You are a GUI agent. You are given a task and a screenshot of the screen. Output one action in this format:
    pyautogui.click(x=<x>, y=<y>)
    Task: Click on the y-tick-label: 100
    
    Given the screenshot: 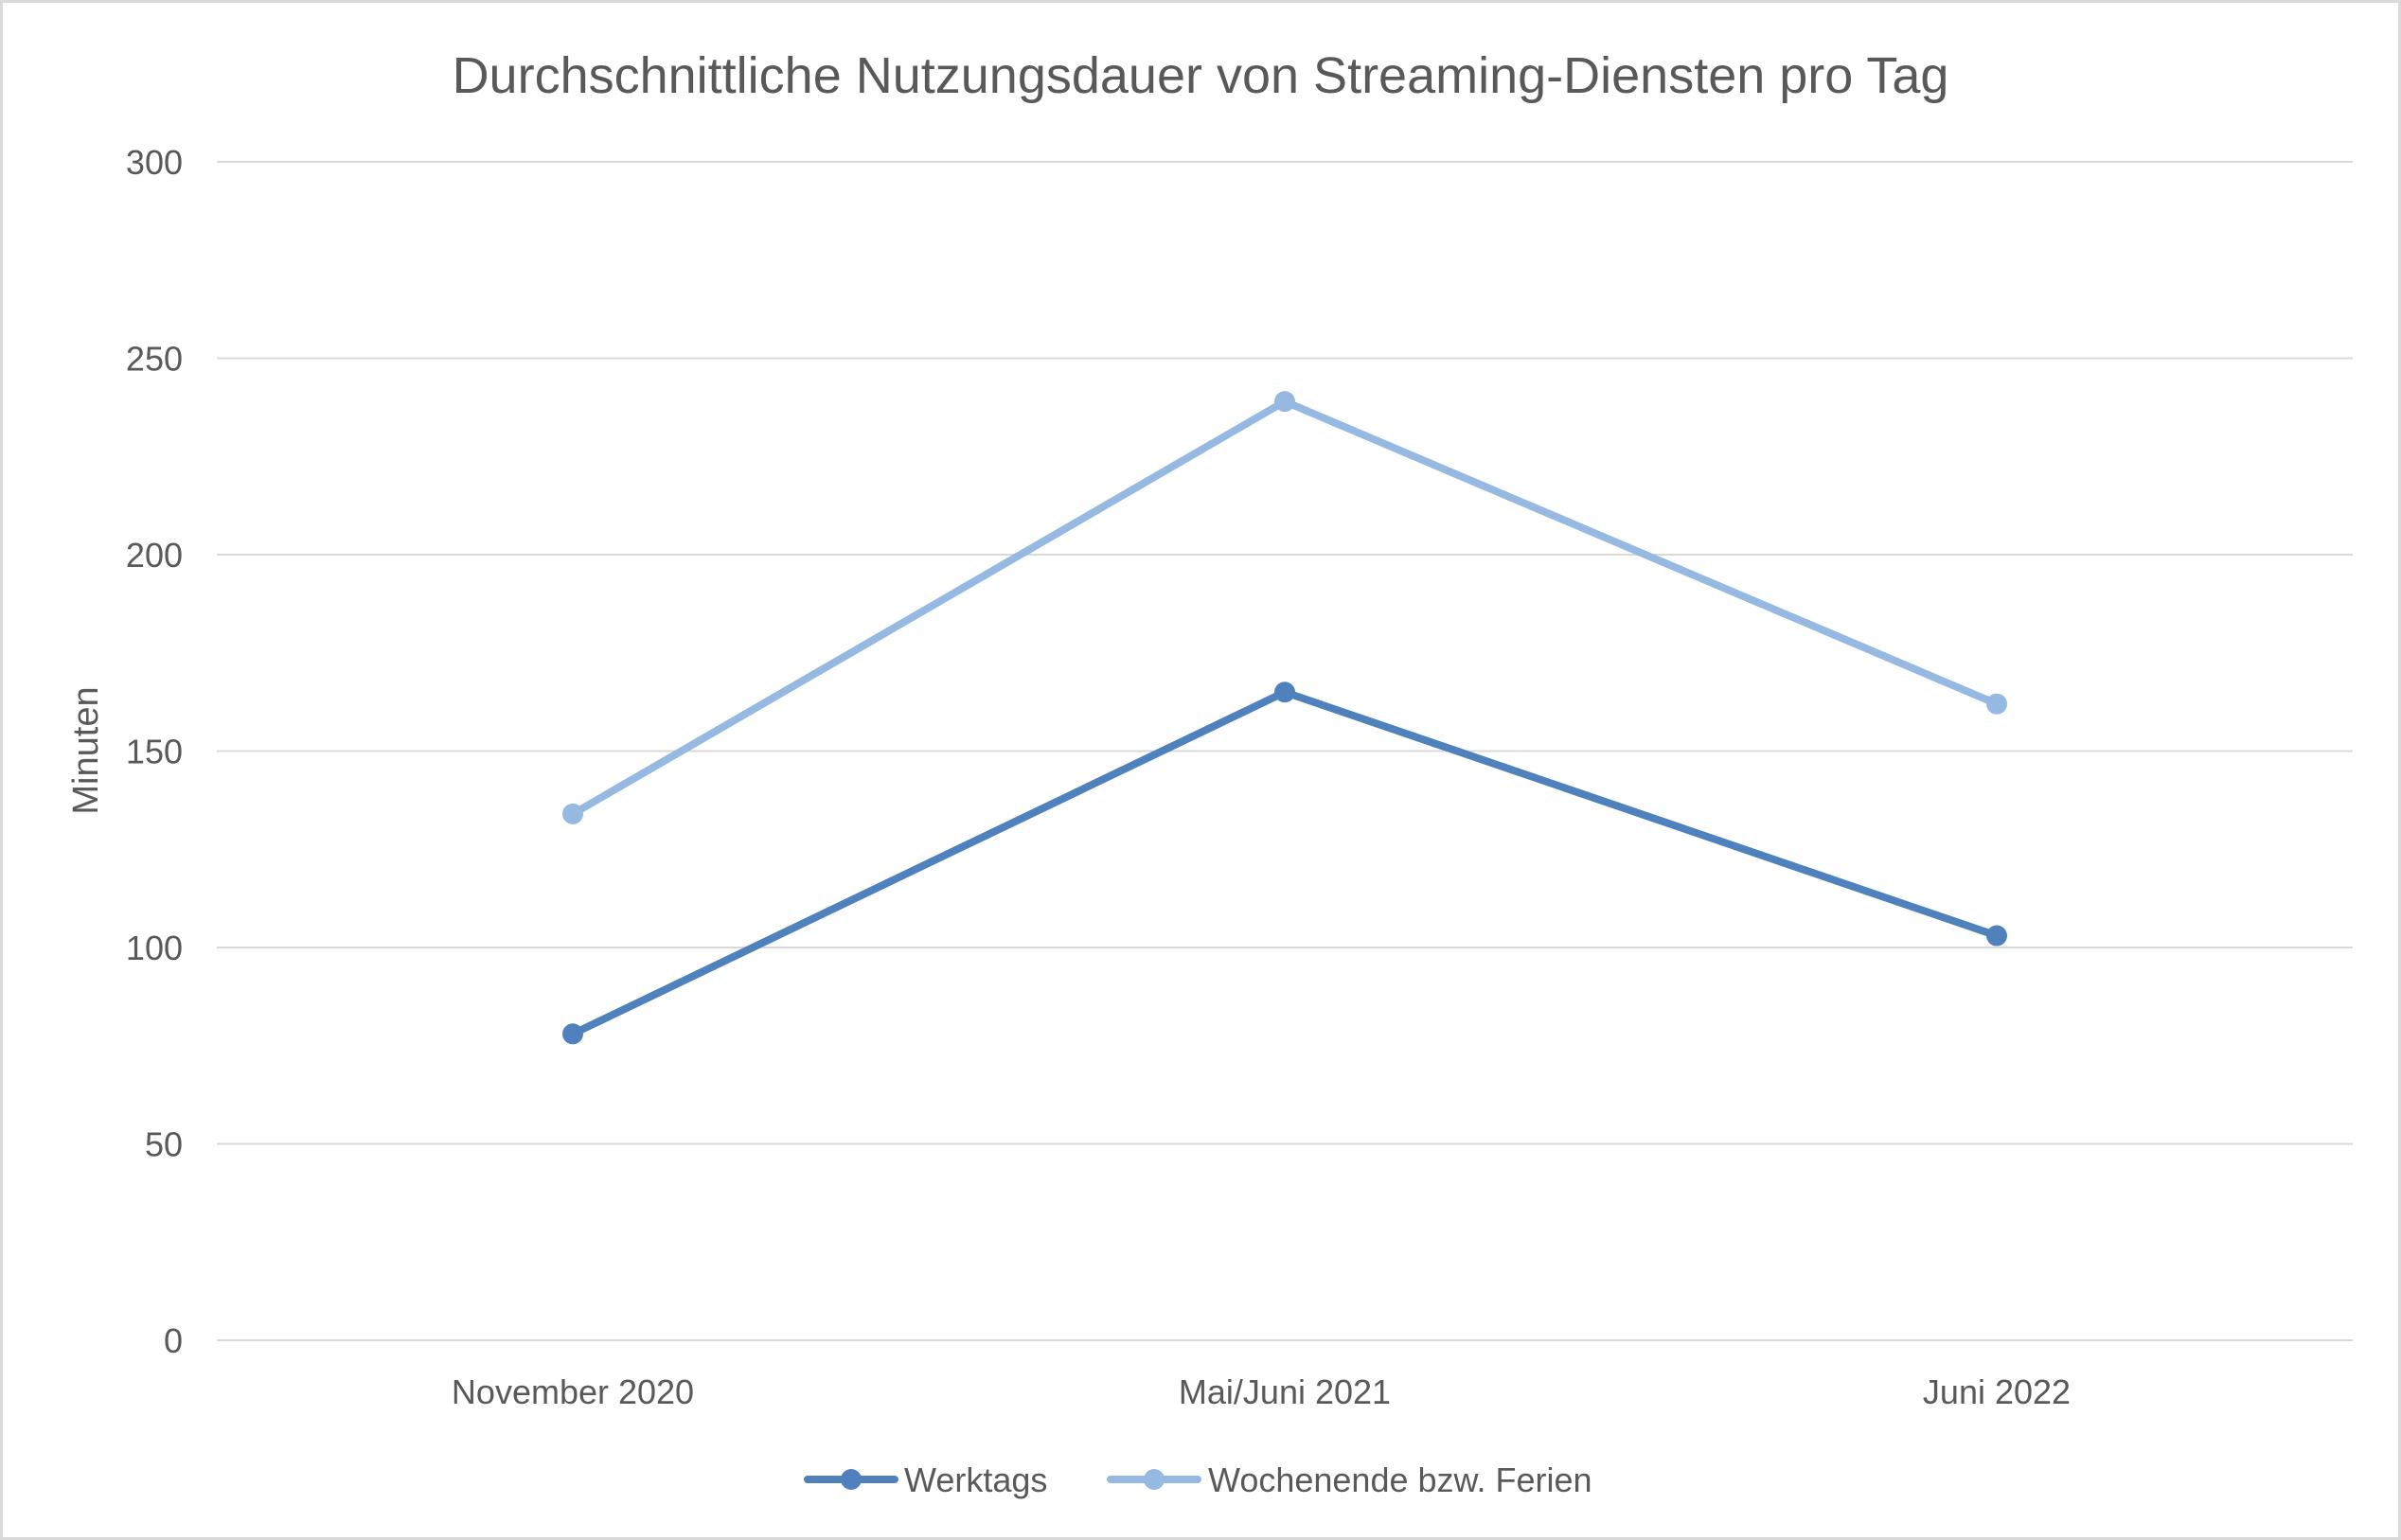 What is the action you would take?
    pyautogui.click(x=154, y=948)
    